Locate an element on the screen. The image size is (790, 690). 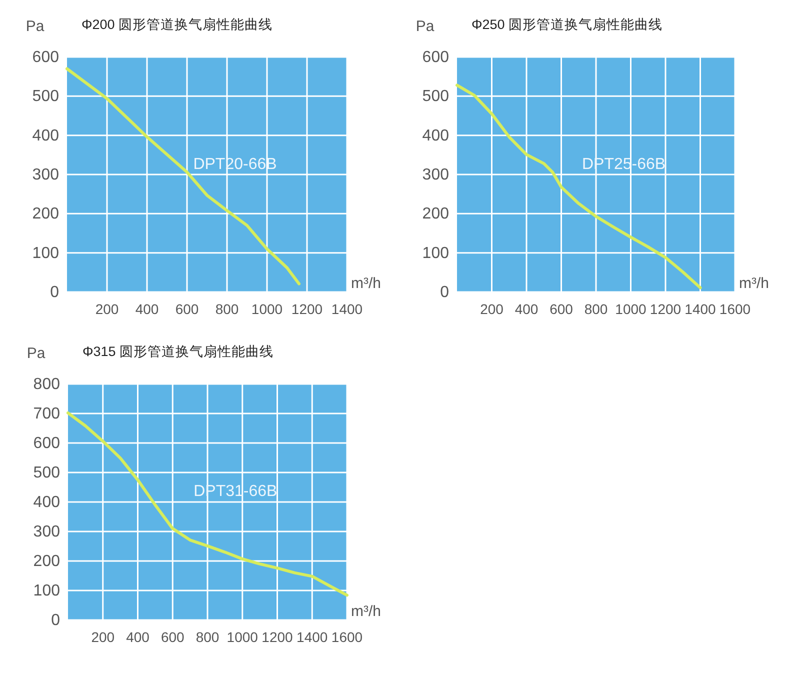
chart-title: Φ315 圆形管道换气扇性能曲线 is located at coordinates (178, 351).